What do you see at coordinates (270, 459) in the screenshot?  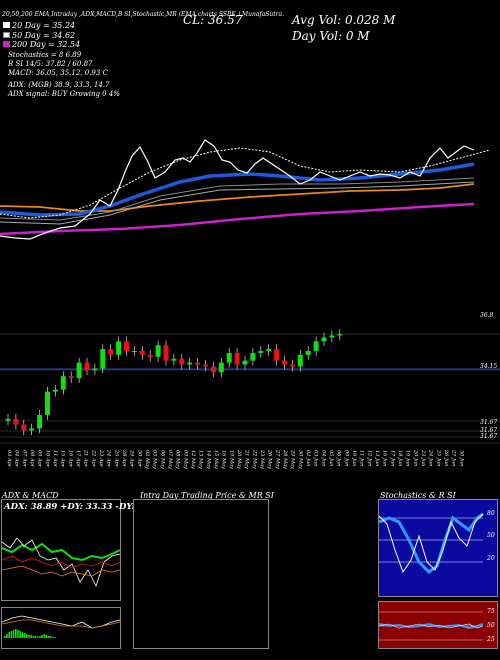 I see `date-tick-label: 26 May` at bounding box center [270, 459].